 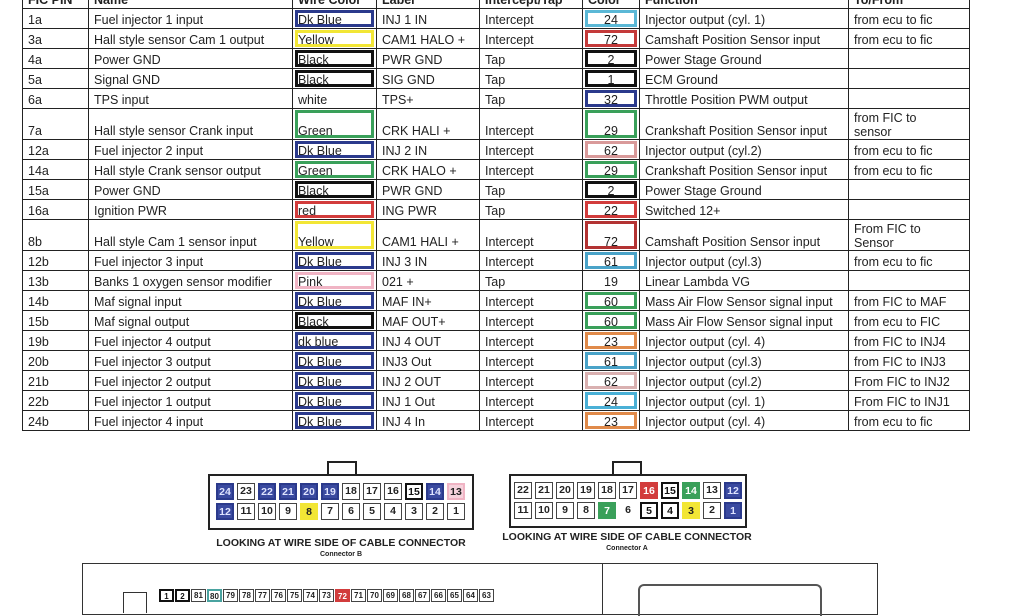 What do you see at coordinates (744, 280) in the screenshot?
I see `cell-function: Linear Lambda VG` at bounding box center [744, 280].